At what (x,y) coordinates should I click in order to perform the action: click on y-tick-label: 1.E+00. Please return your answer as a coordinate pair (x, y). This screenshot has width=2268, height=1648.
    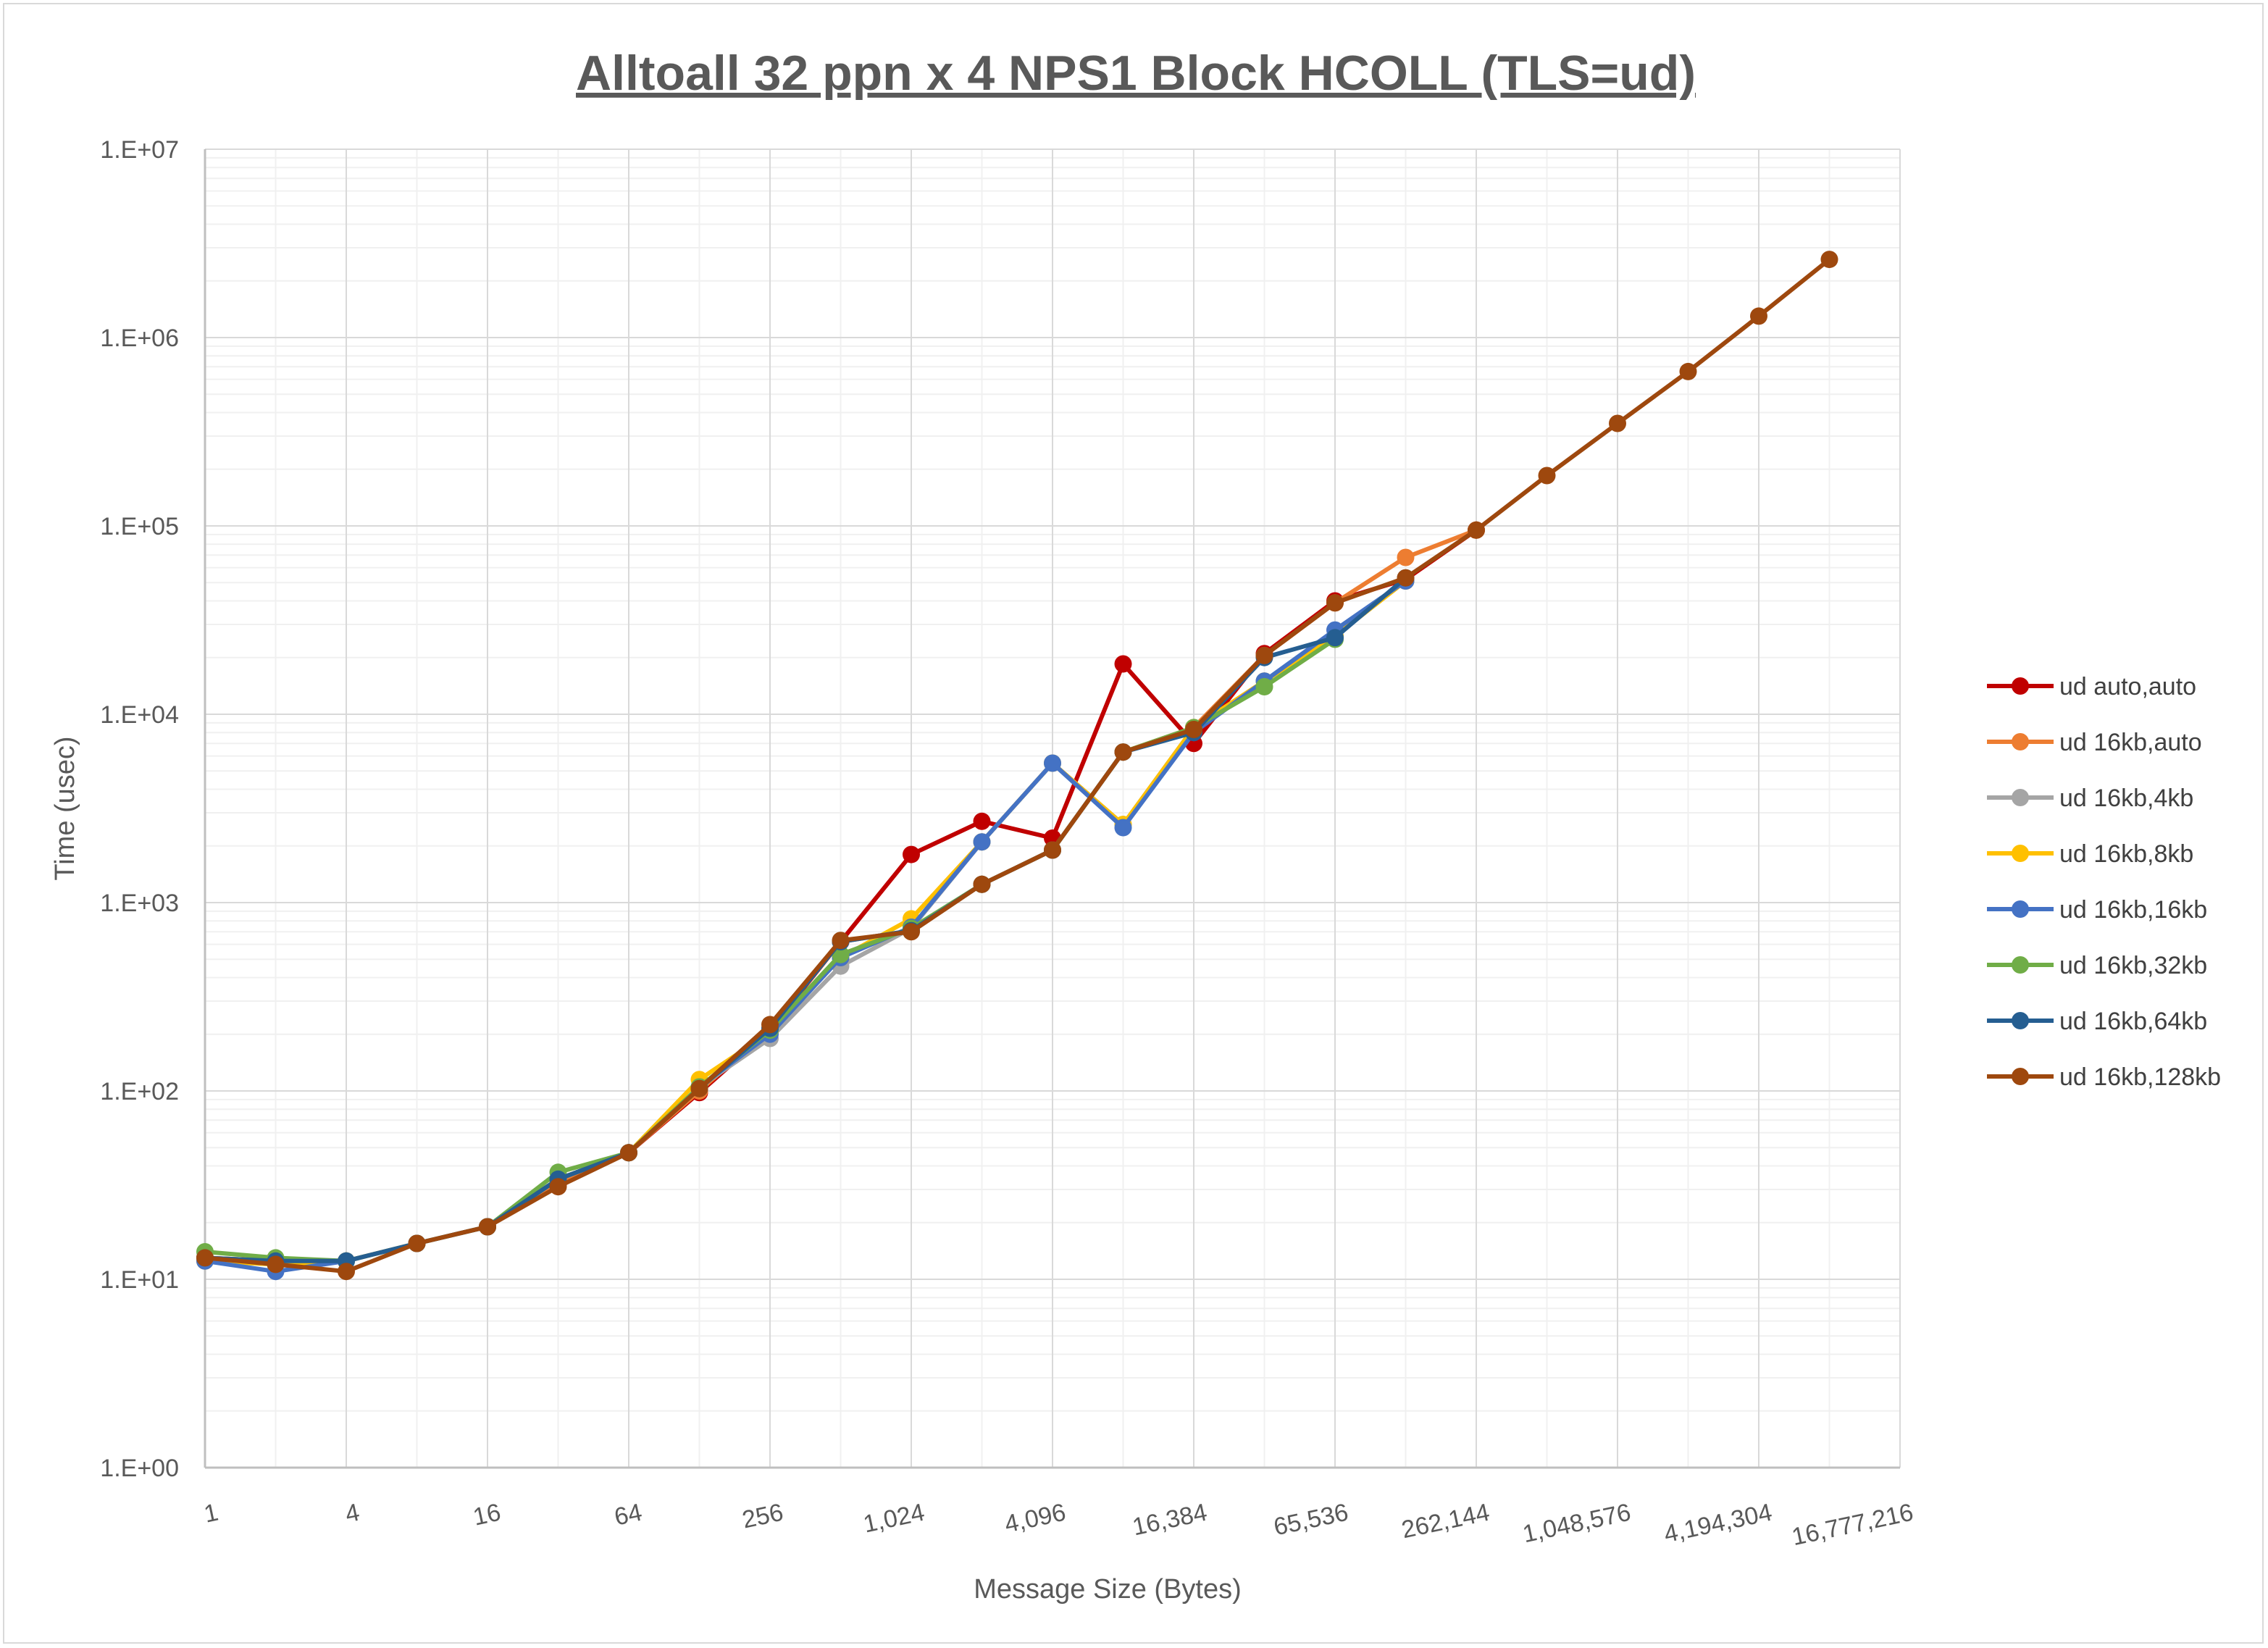
    Looking at the image, I should click on (140, 1468).